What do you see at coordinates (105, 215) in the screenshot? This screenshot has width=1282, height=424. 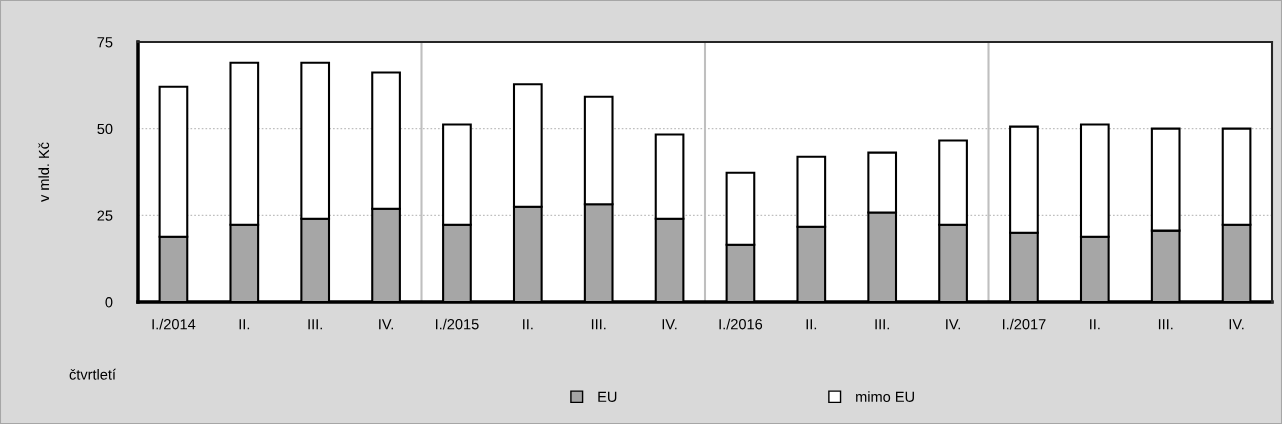 I see `y-tick-label: 25` at bounding box center [105, 215].